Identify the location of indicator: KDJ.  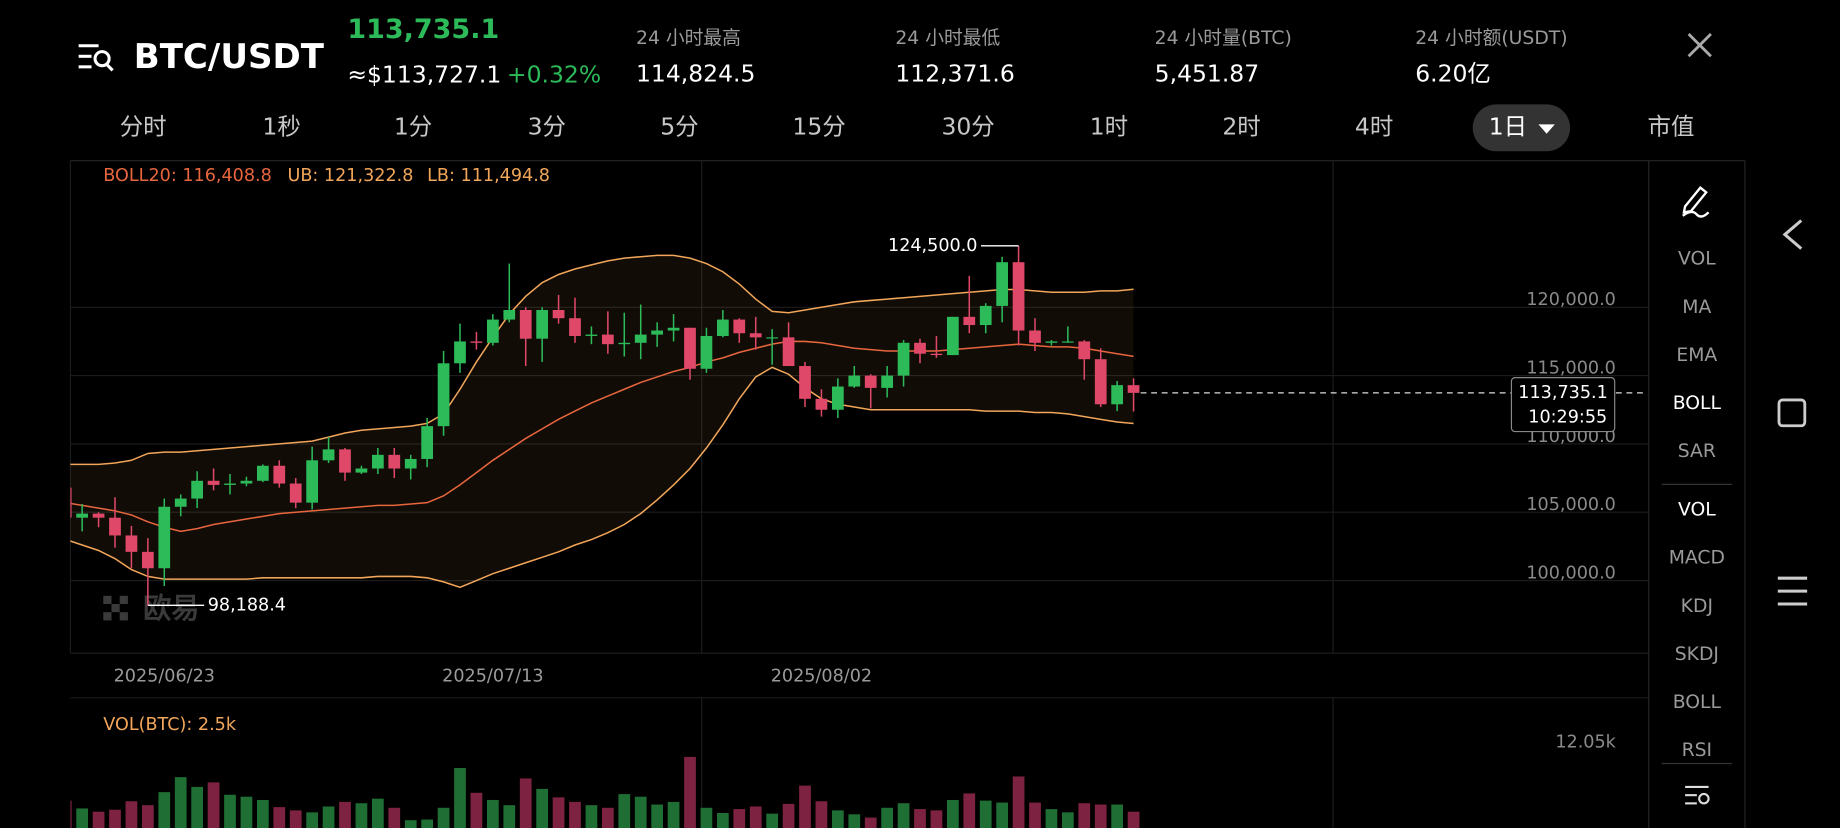
(1697, 606).